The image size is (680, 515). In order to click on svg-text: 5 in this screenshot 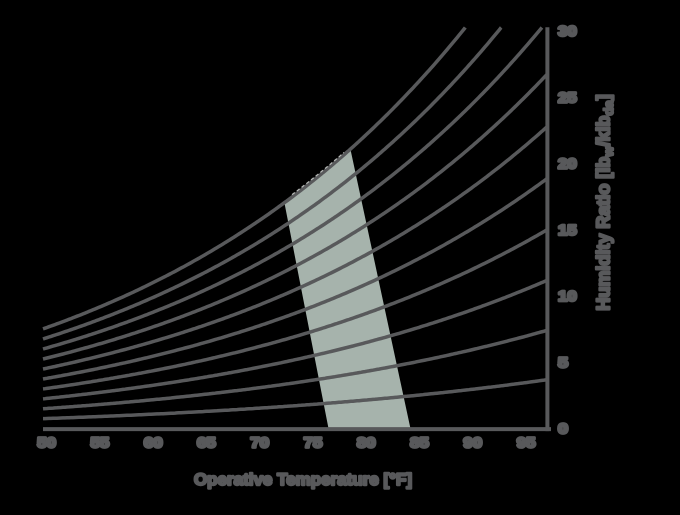, I will do `click(563, 362)`.